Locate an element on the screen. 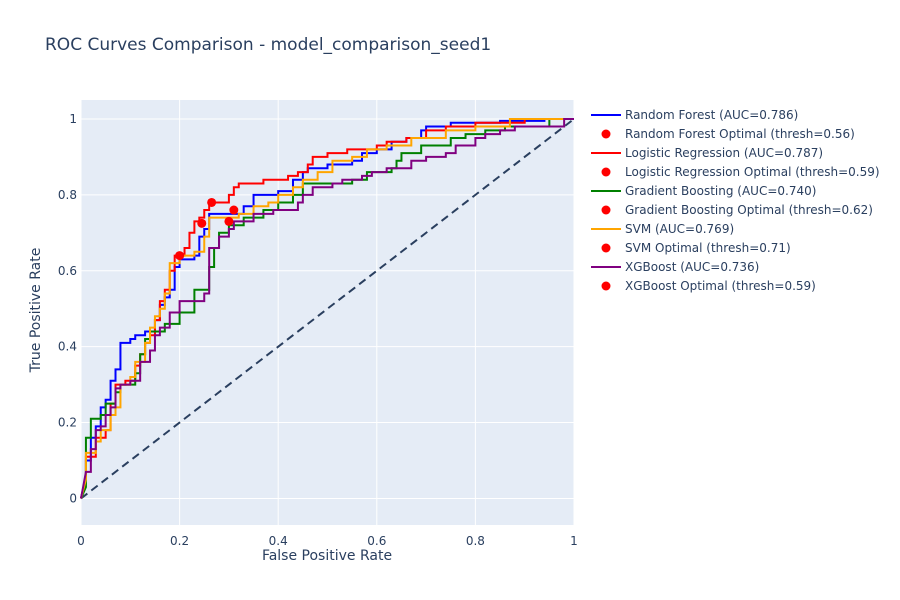 Image resolution: width=900 pixels, height=600 pixels. y-tick-label: 0.4 is located at coordinates (67, 347).